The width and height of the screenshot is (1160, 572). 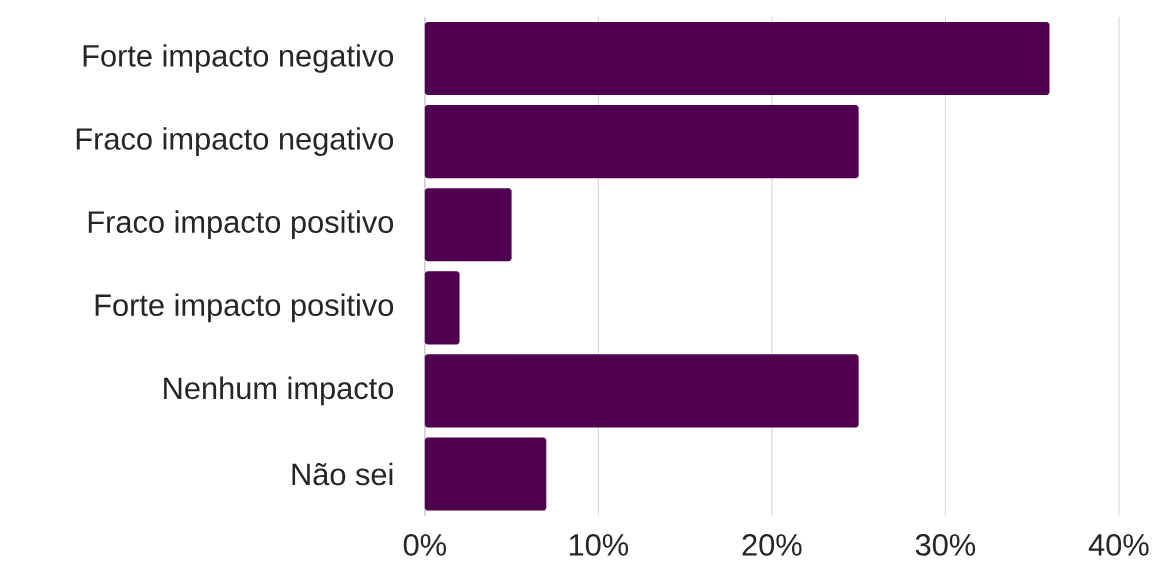 I want to click on x-tick-label: 30%, so click(x=945, y=544).